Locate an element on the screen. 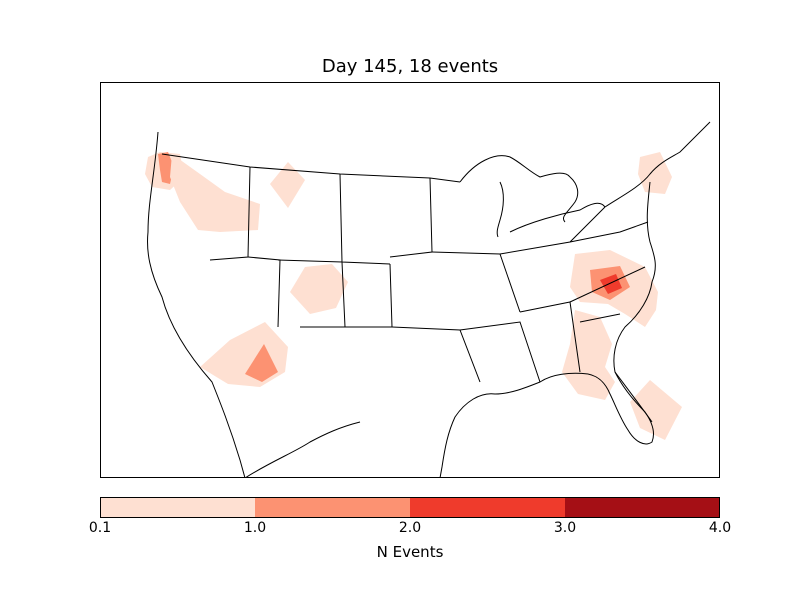  colorbar is located at coordinates (410, 507).